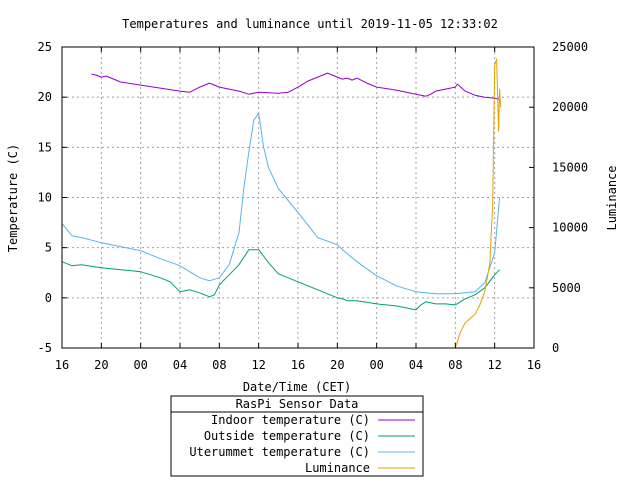 This screenshot has height=480, width=640. What do you see at coordinates (45, 348) in the screenshot?
I see `y-tick-label: -5` at bounding box center [45, 348].